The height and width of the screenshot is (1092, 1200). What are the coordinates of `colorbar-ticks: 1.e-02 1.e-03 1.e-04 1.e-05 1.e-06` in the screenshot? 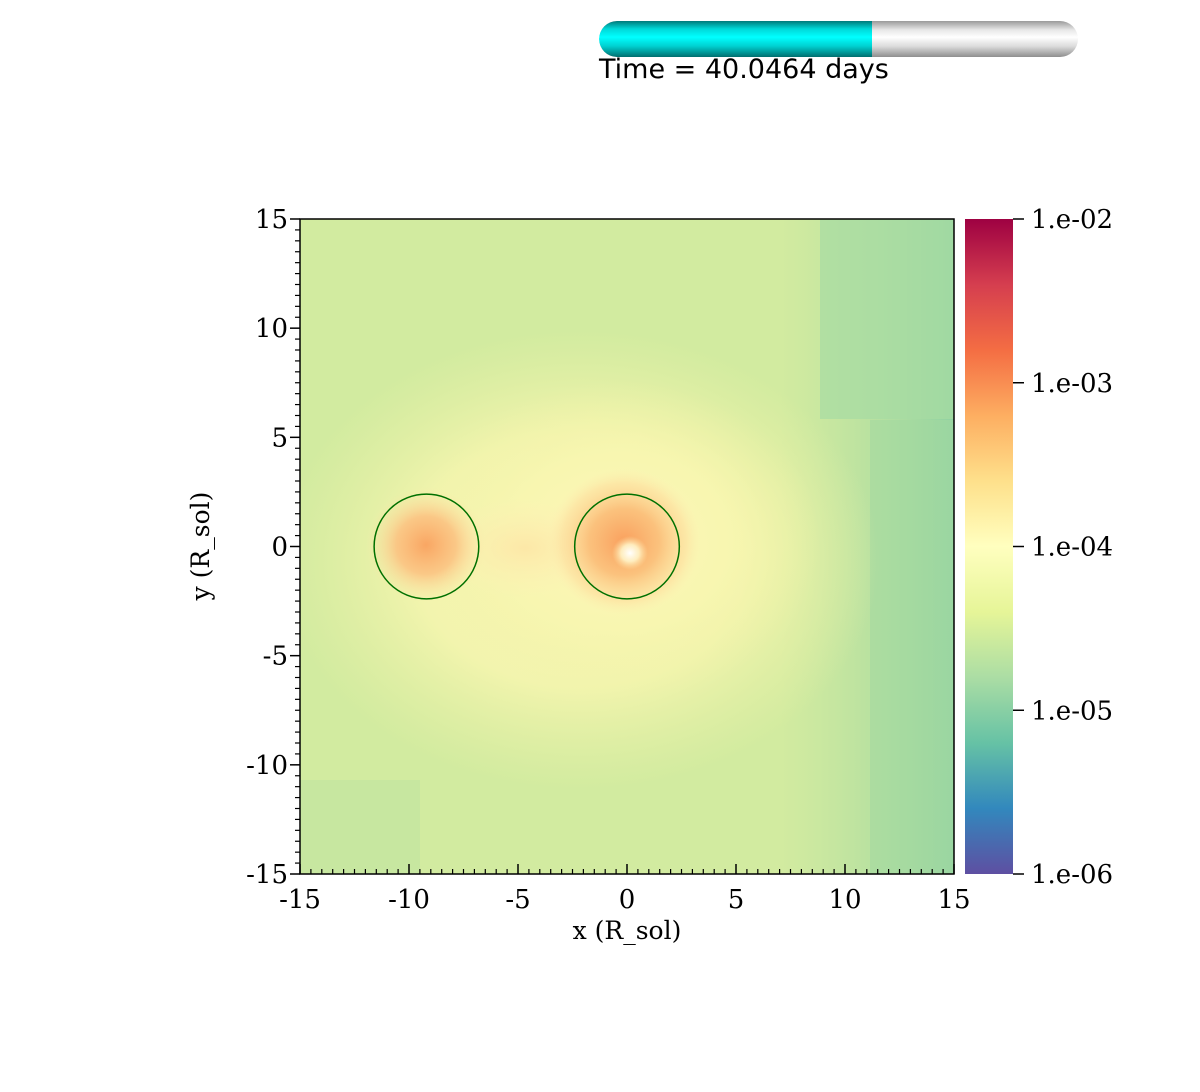 It's located at (1063, 547).